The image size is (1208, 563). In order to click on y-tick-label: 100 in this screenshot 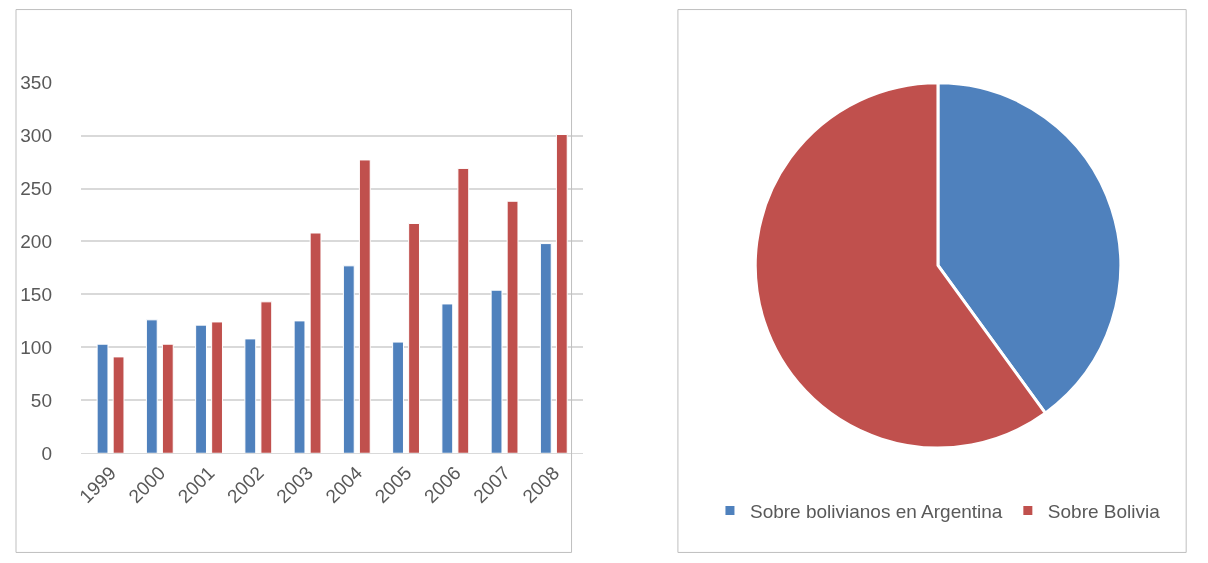, I will do `click(36, 348)`.